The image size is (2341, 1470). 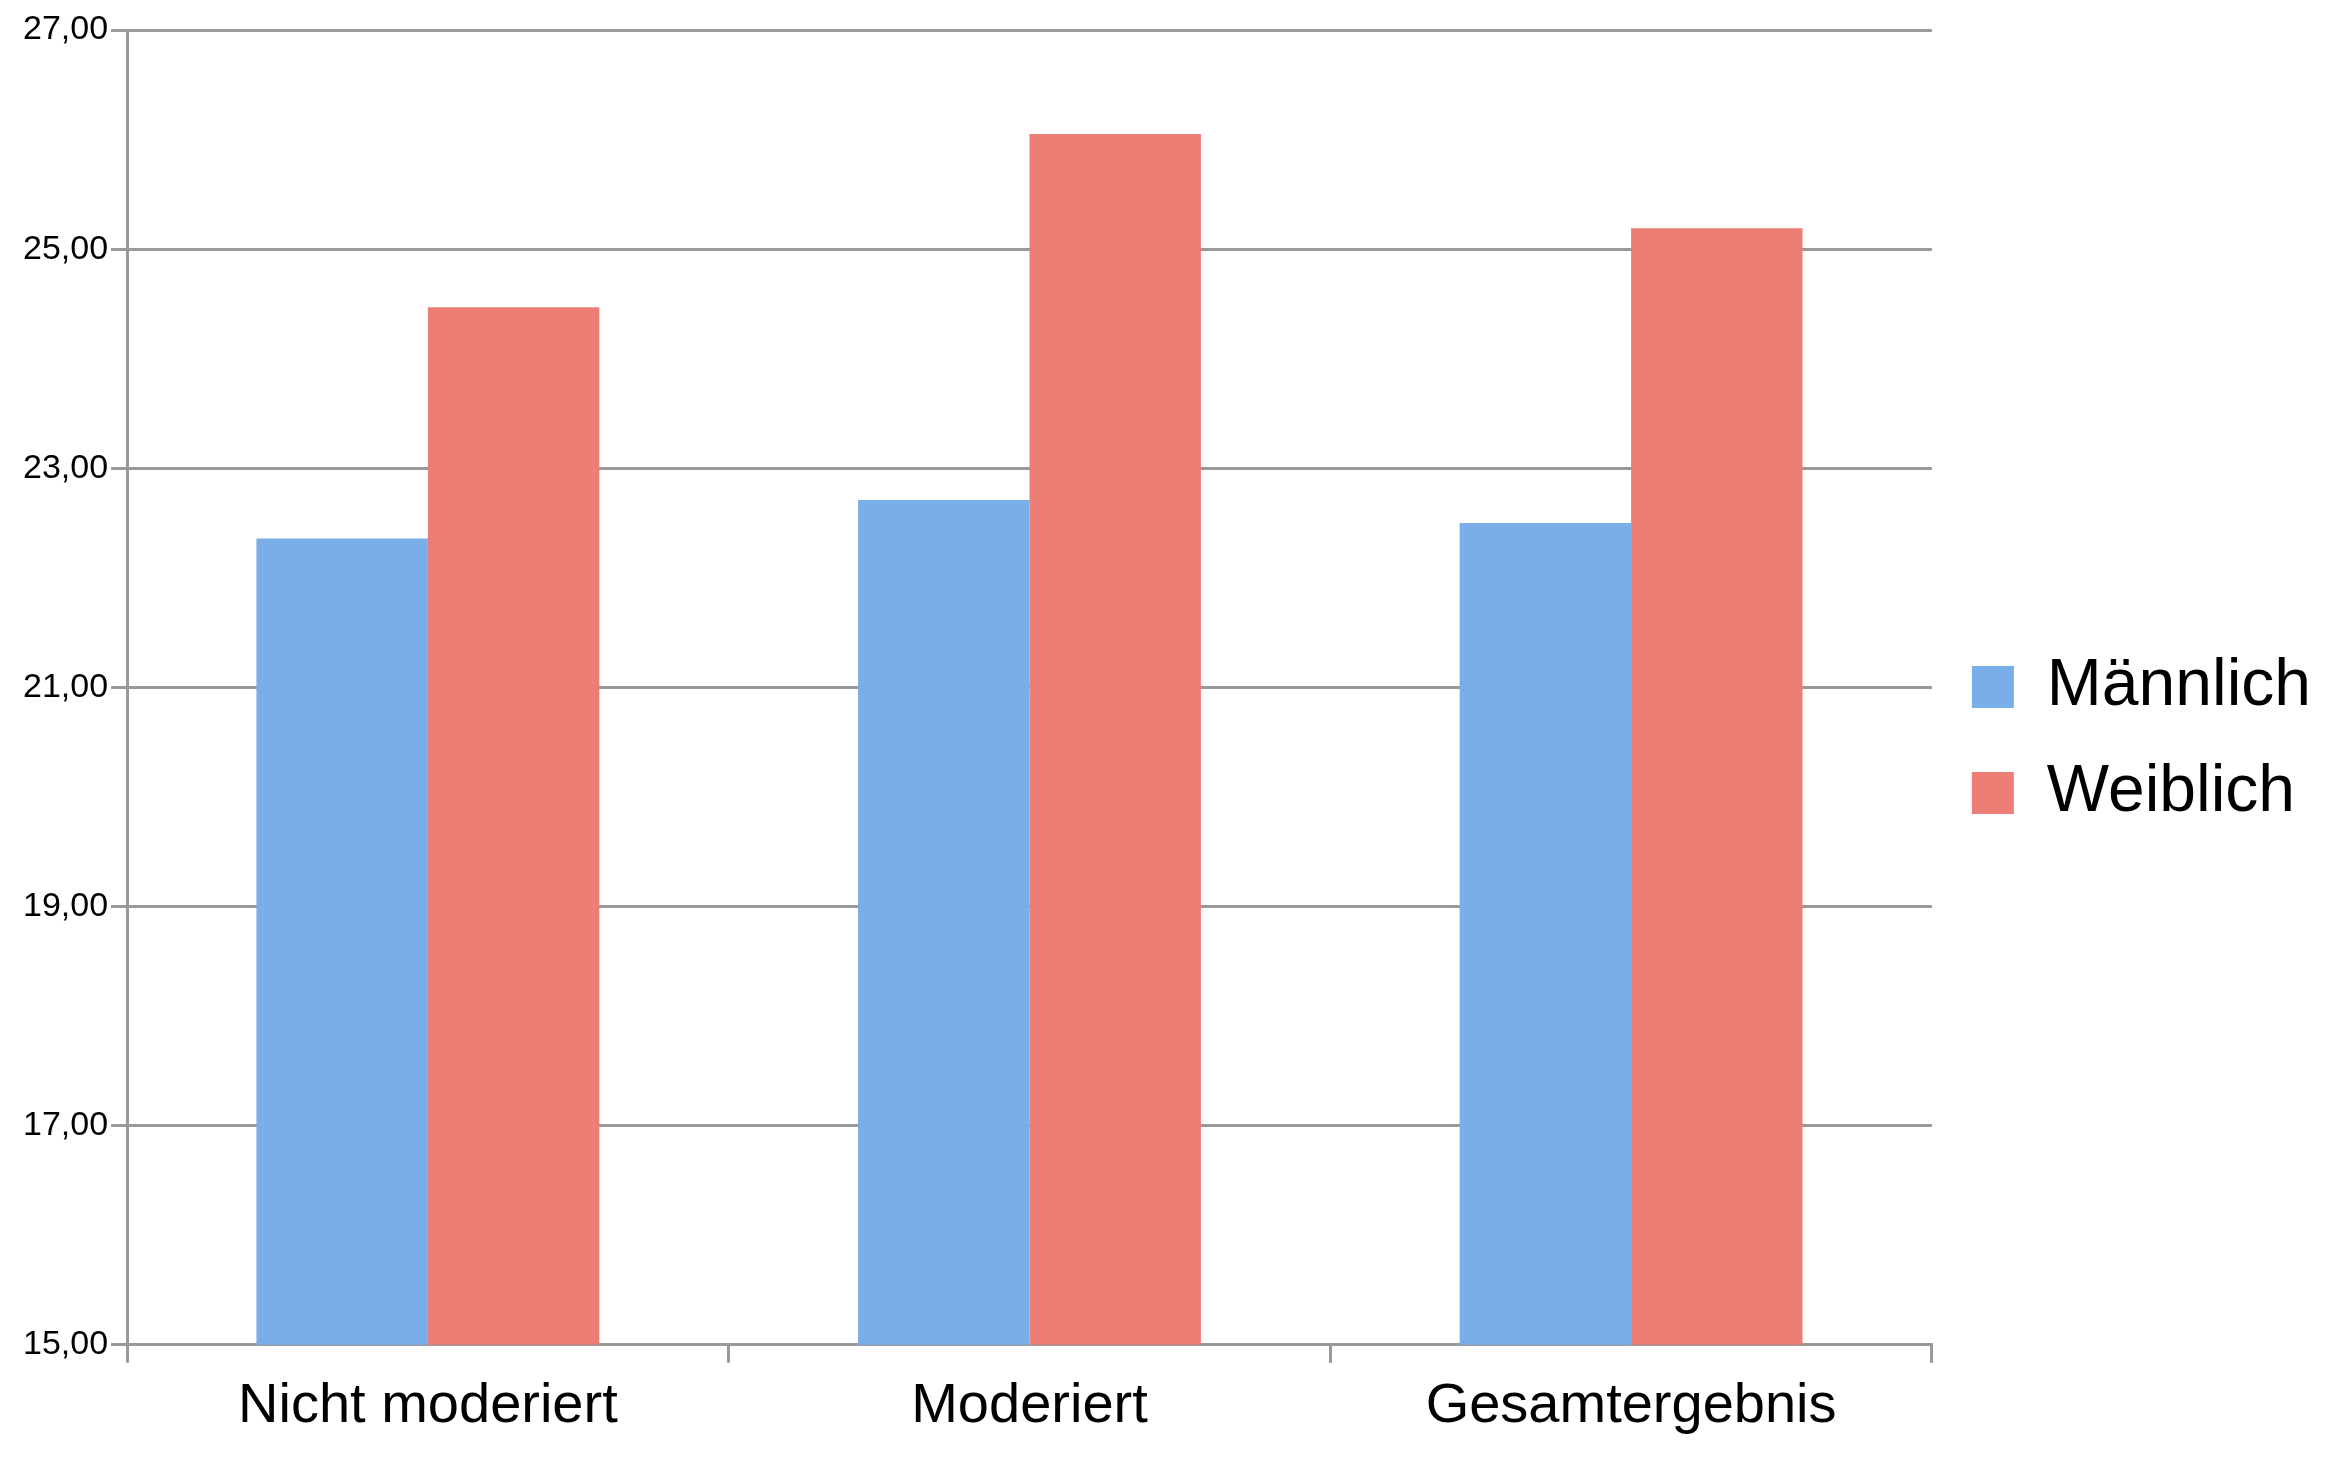 I want to click on legend-label: Männlich, so click(x=2179, y=682).